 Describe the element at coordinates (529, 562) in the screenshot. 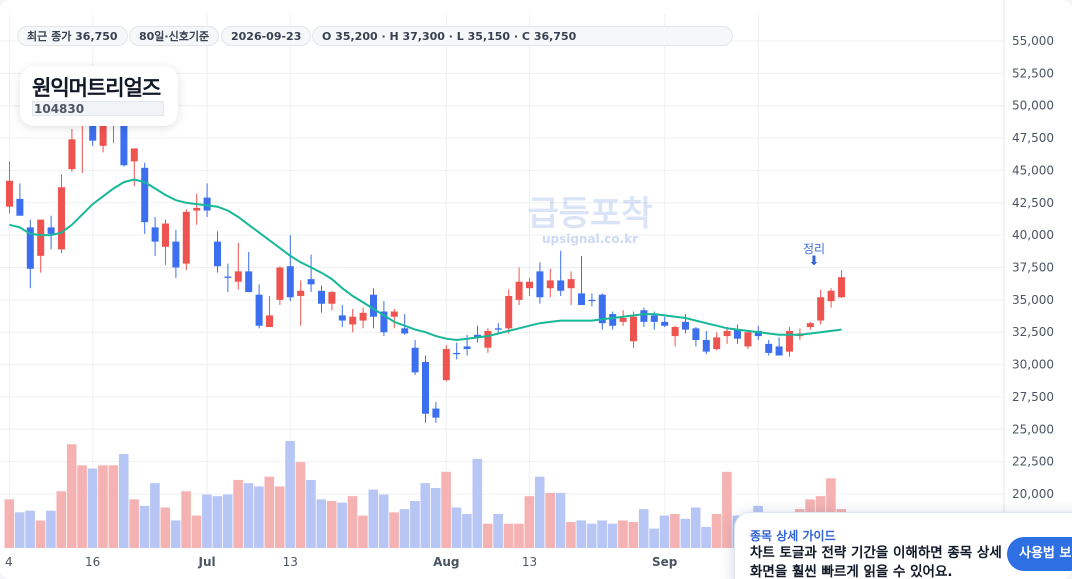

I see `time-tick-label: 13` at that location.